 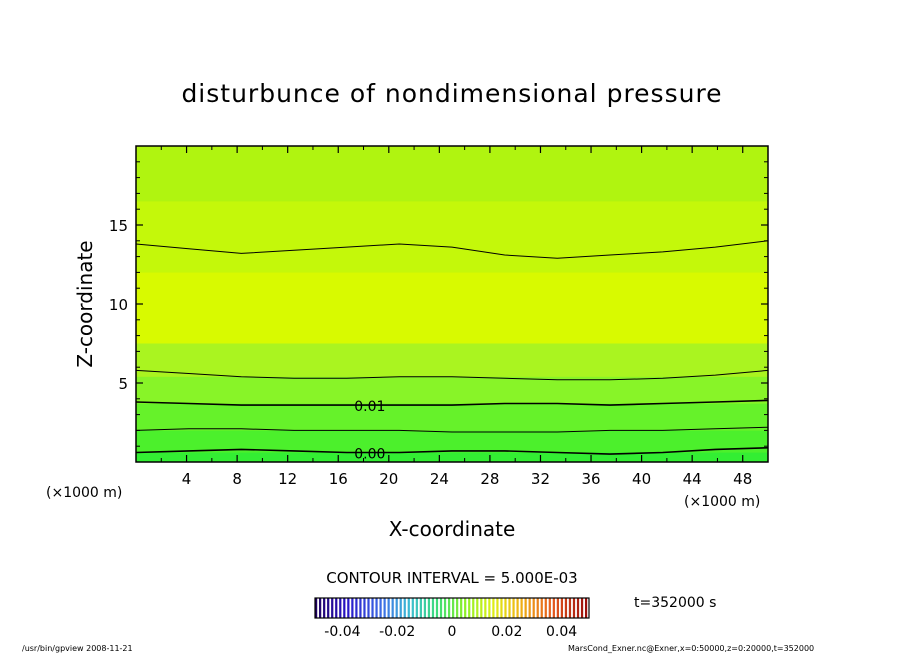 What do you see at coordinates (237, 479) in the screenshot?
I see `x-tick-label-1: 8` at bounding box center [237, 479].